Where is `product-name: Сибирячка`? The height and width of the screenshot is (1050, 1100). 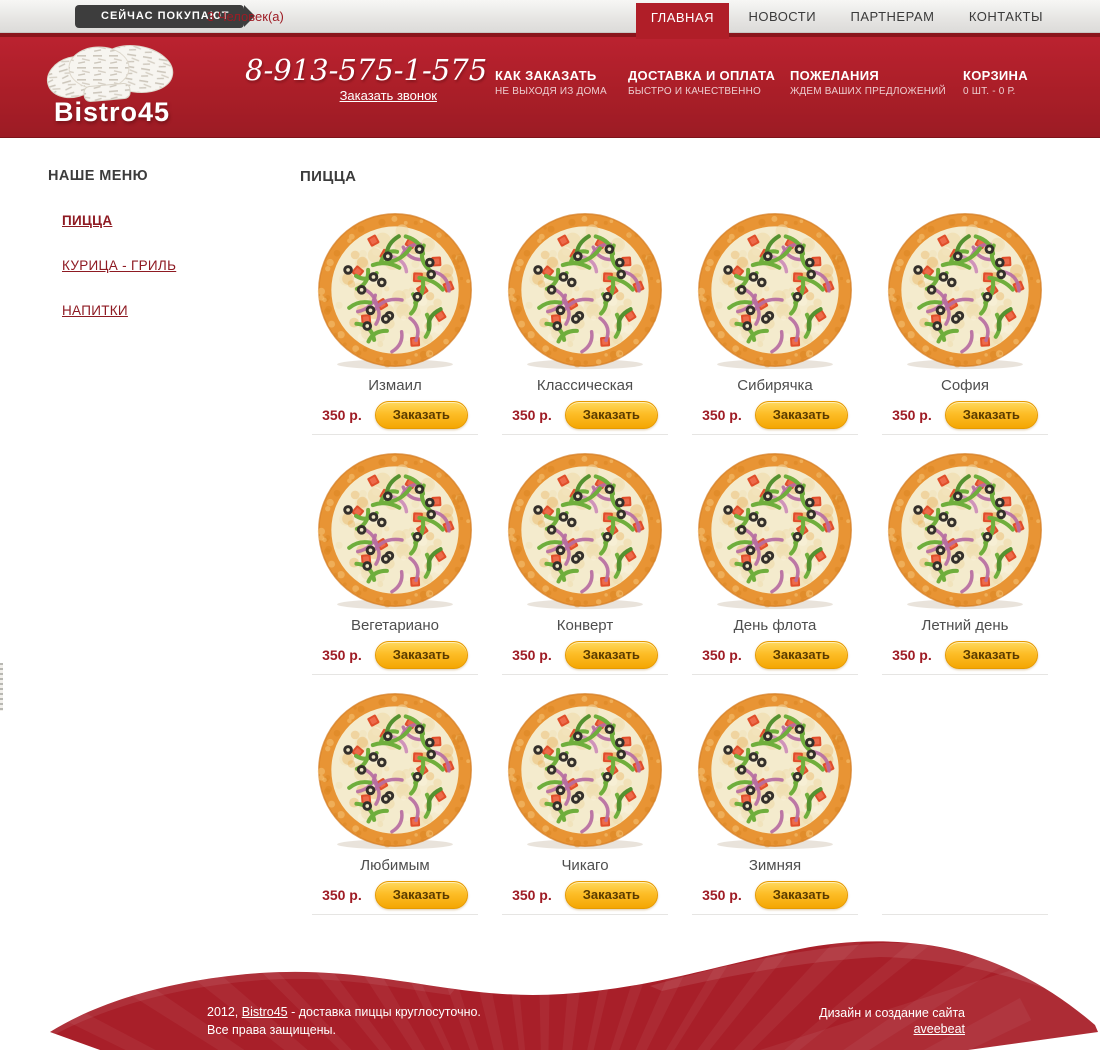 product-name: Сибирячка is located at coordinates (775, 385).